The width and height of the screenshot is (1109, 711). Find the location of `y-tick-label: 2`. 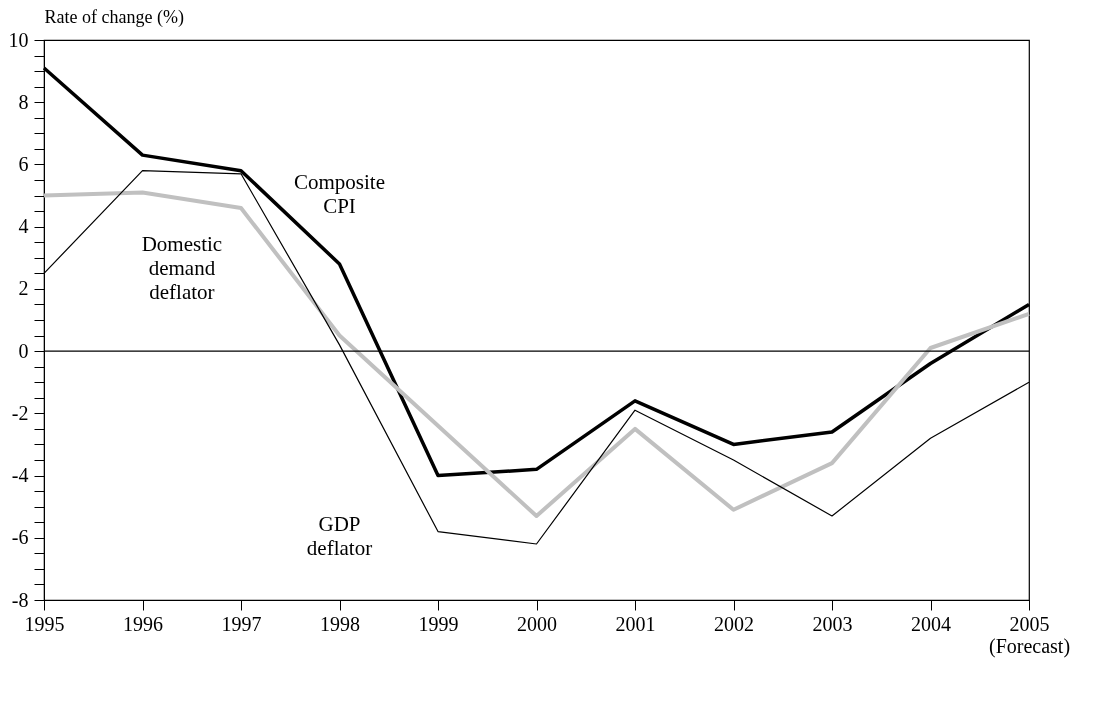

y-tick-label: 2 is located at coordinates (23, 288).